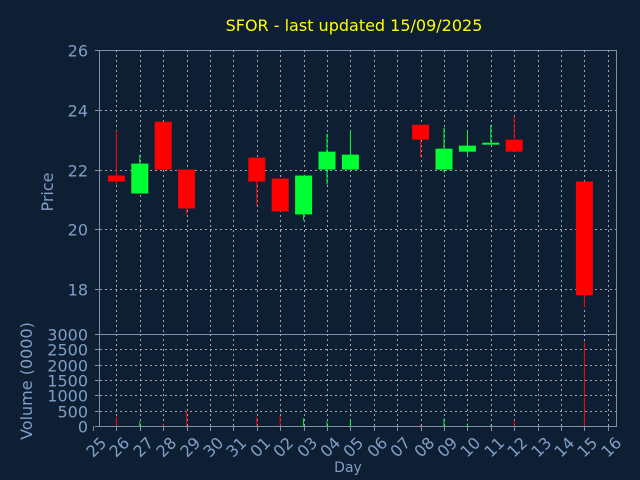  What do you see at coordinates (67, 366) in the screenshot?
I see `volume-tick-label: 2000` at bounding box center [67, 366].